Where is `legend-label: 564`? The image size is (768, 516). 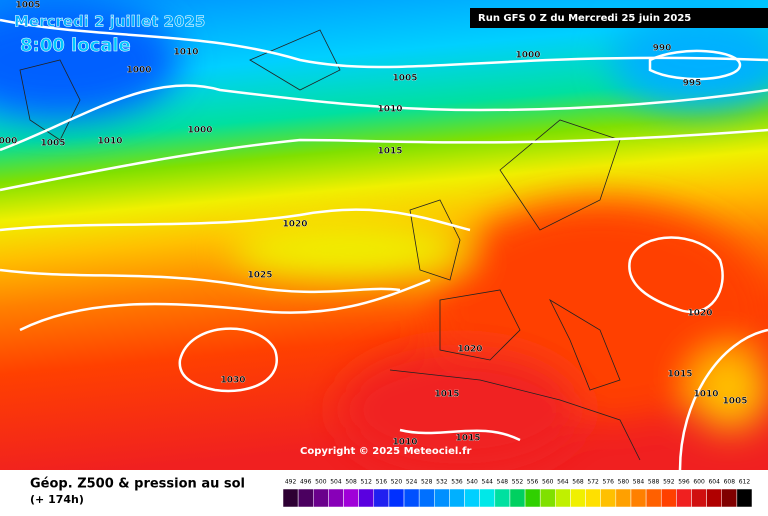 legend-label: 564 is located at coordinates (563, 482).